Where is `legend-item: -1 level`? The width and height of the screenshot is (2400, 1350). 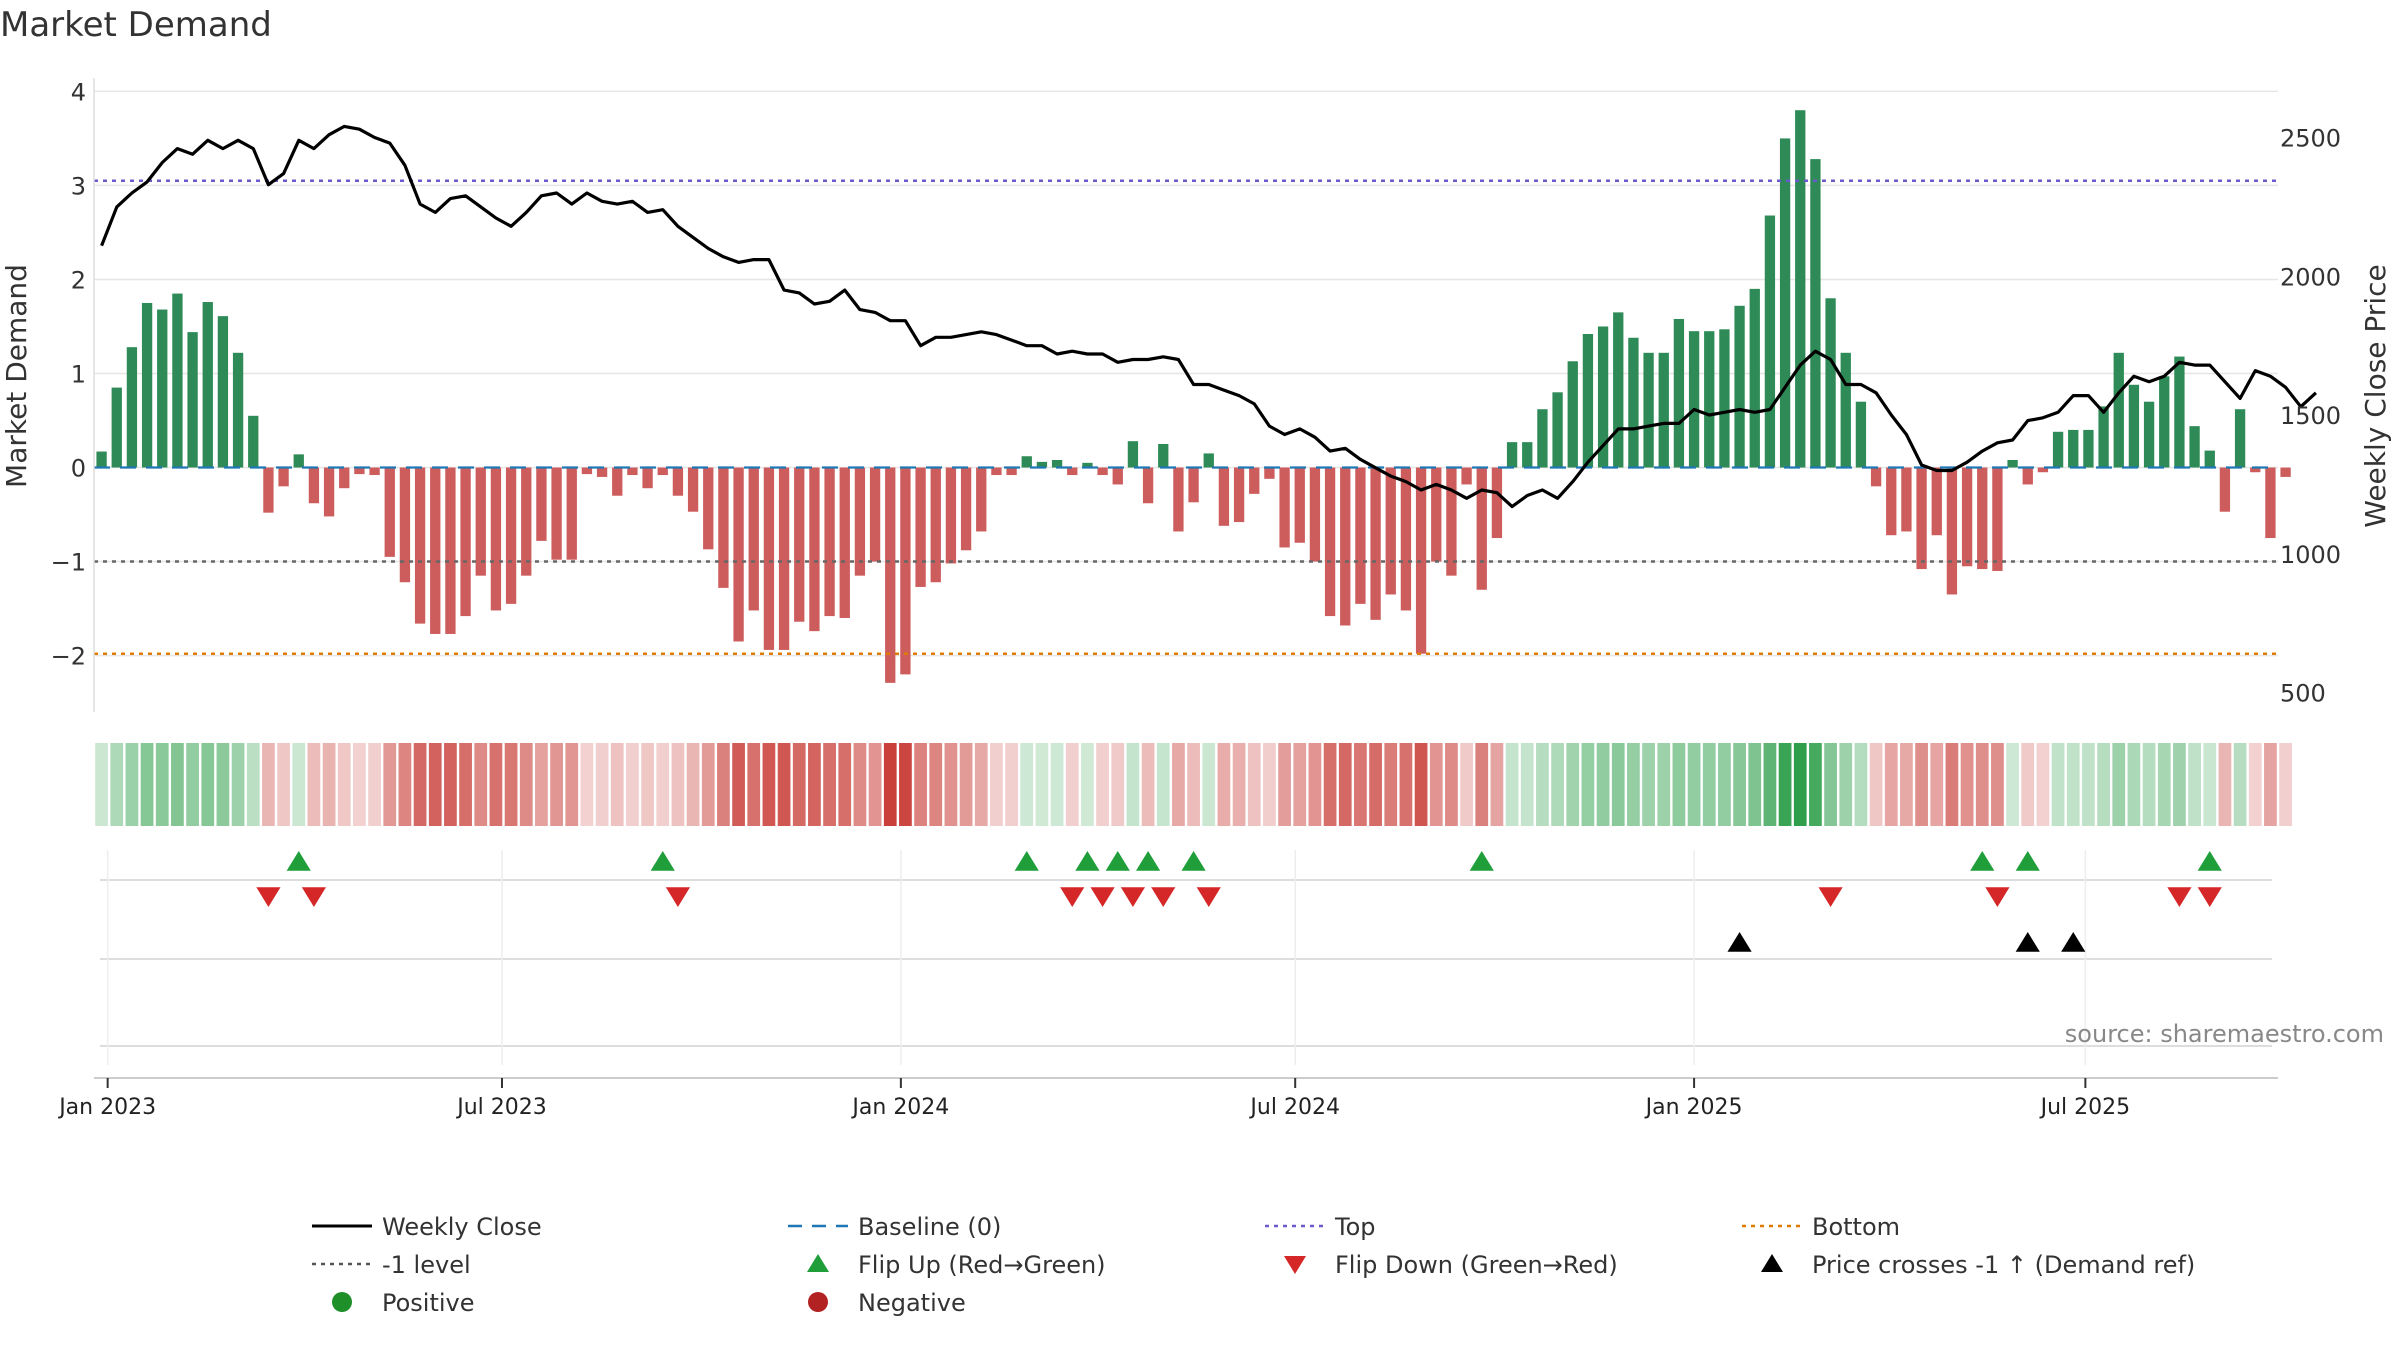
legend-item: -1 level is located at coordinates (391, 1265).